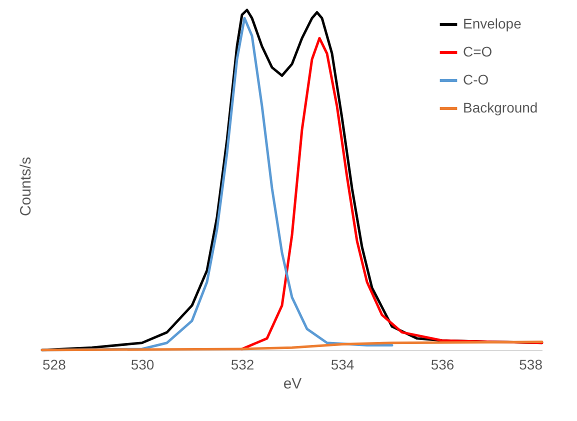 Image resolution: width=577 pixels, height=421 pixels. What do you see at coordinates (531, 364) in the screenshot?
I see `x-tick-label: 538` at bounding box center [531, 364].